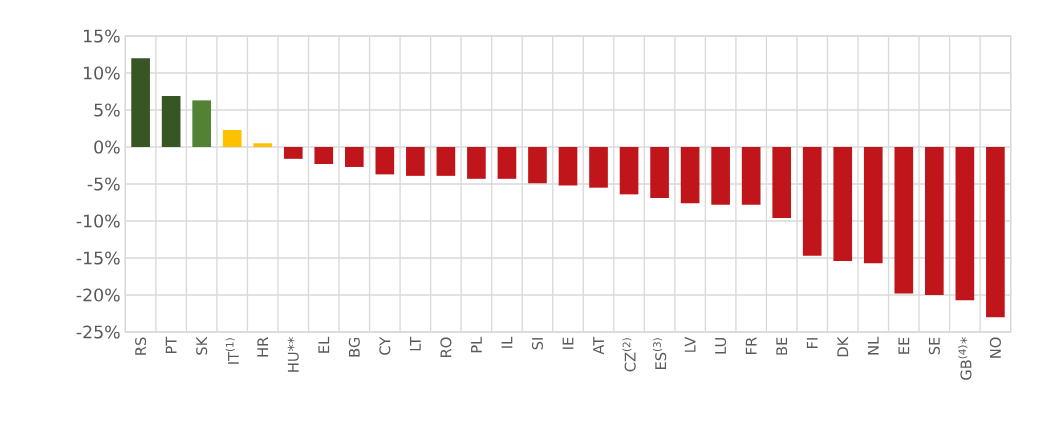 Image resolution: width=1040 pixels, height=428 pixels. Describe the element at coordinates (354, 347) in the screenshot. I see `x-tick-label: BG` at that location.